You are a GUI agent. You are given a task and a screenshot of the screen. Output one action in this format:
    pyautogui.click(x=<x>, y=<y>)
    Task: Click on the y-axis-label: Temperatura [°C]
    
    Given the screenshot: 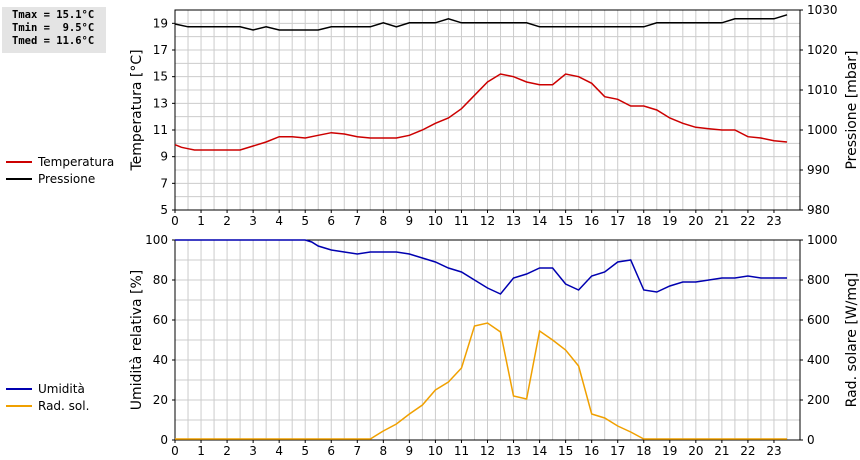 What is the action you would take?
    pyautogui.click(x=137, y=110)
    